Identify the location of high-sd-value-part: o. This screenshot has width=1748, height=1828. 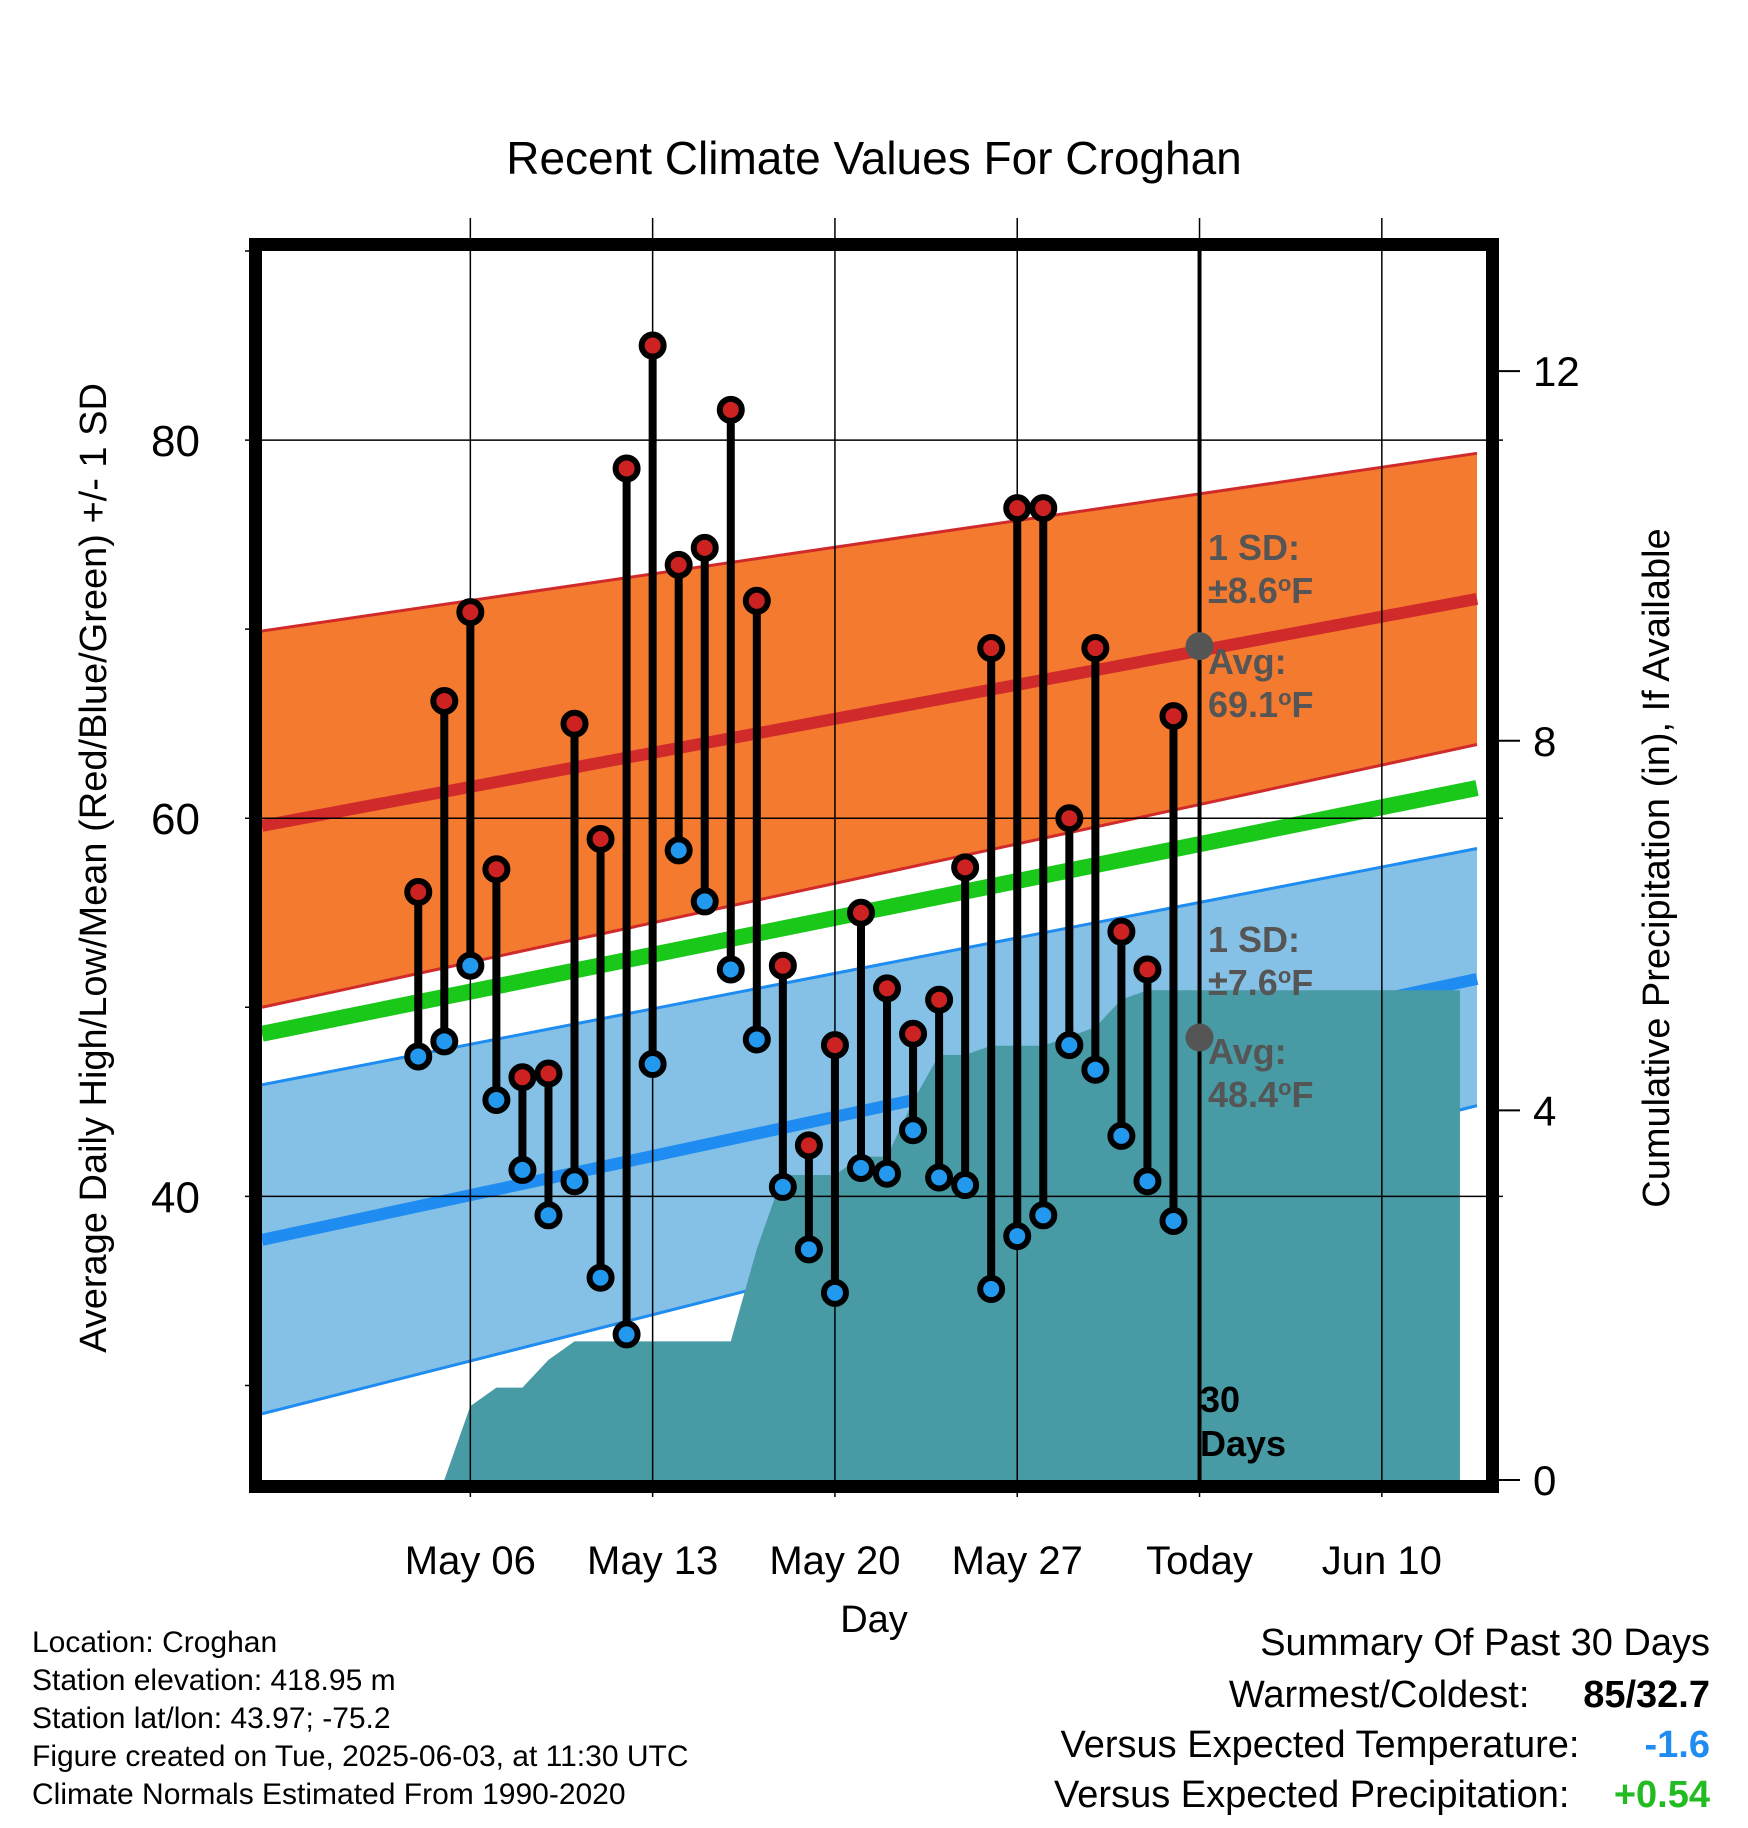
(1284, 583).